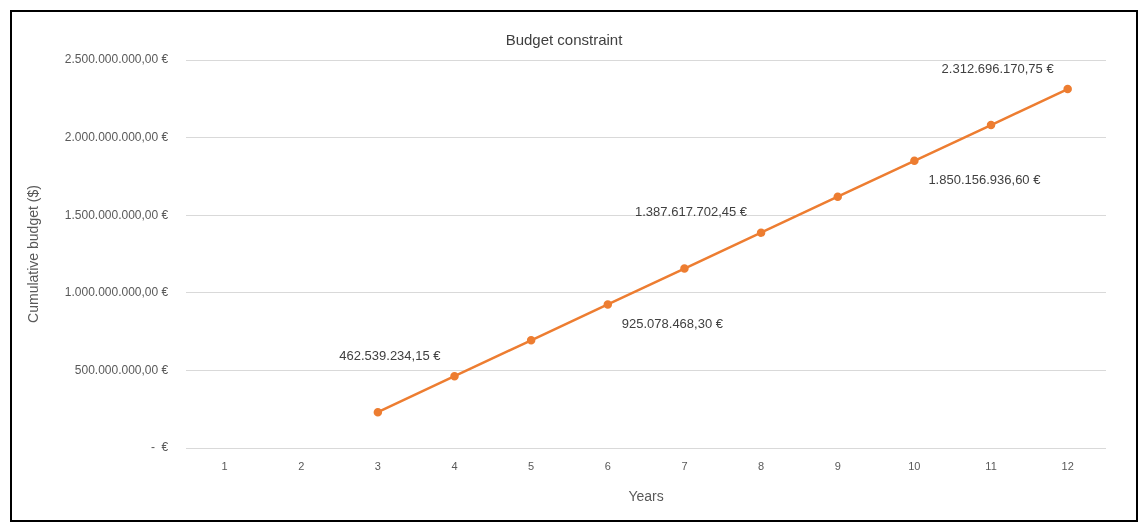  Describe the element at coordinates (224, 465) in the screenshot. I see `x-tick-label: 1` at that location.